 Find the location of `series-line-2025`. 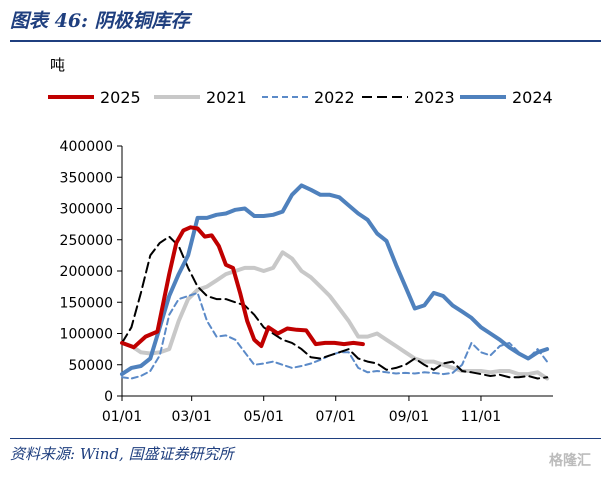

series-line-2025 is located at coordinates (242, 287).